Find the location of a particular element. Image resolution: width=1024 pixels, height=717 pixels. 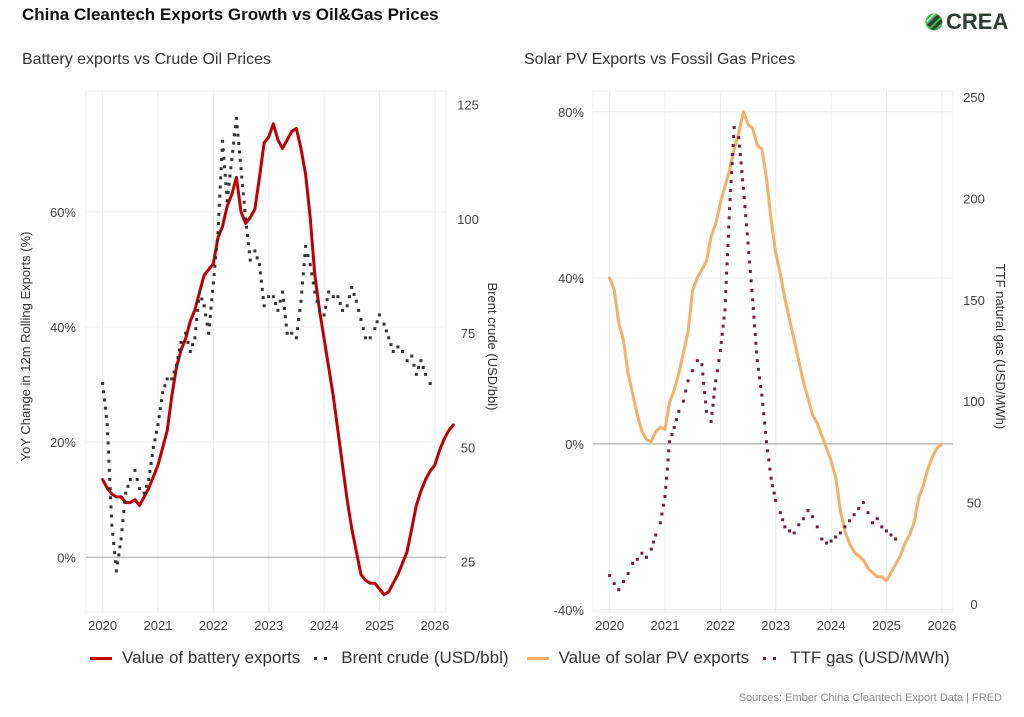

y2-tick-label: 25 is located at coordinates (468, 562).